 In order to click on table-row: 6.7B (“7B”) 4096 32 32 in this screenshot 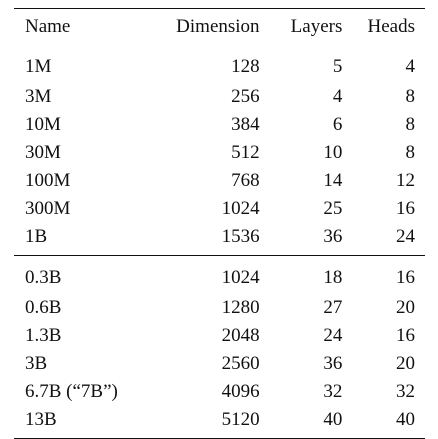, I will do `click(219, 392)`.